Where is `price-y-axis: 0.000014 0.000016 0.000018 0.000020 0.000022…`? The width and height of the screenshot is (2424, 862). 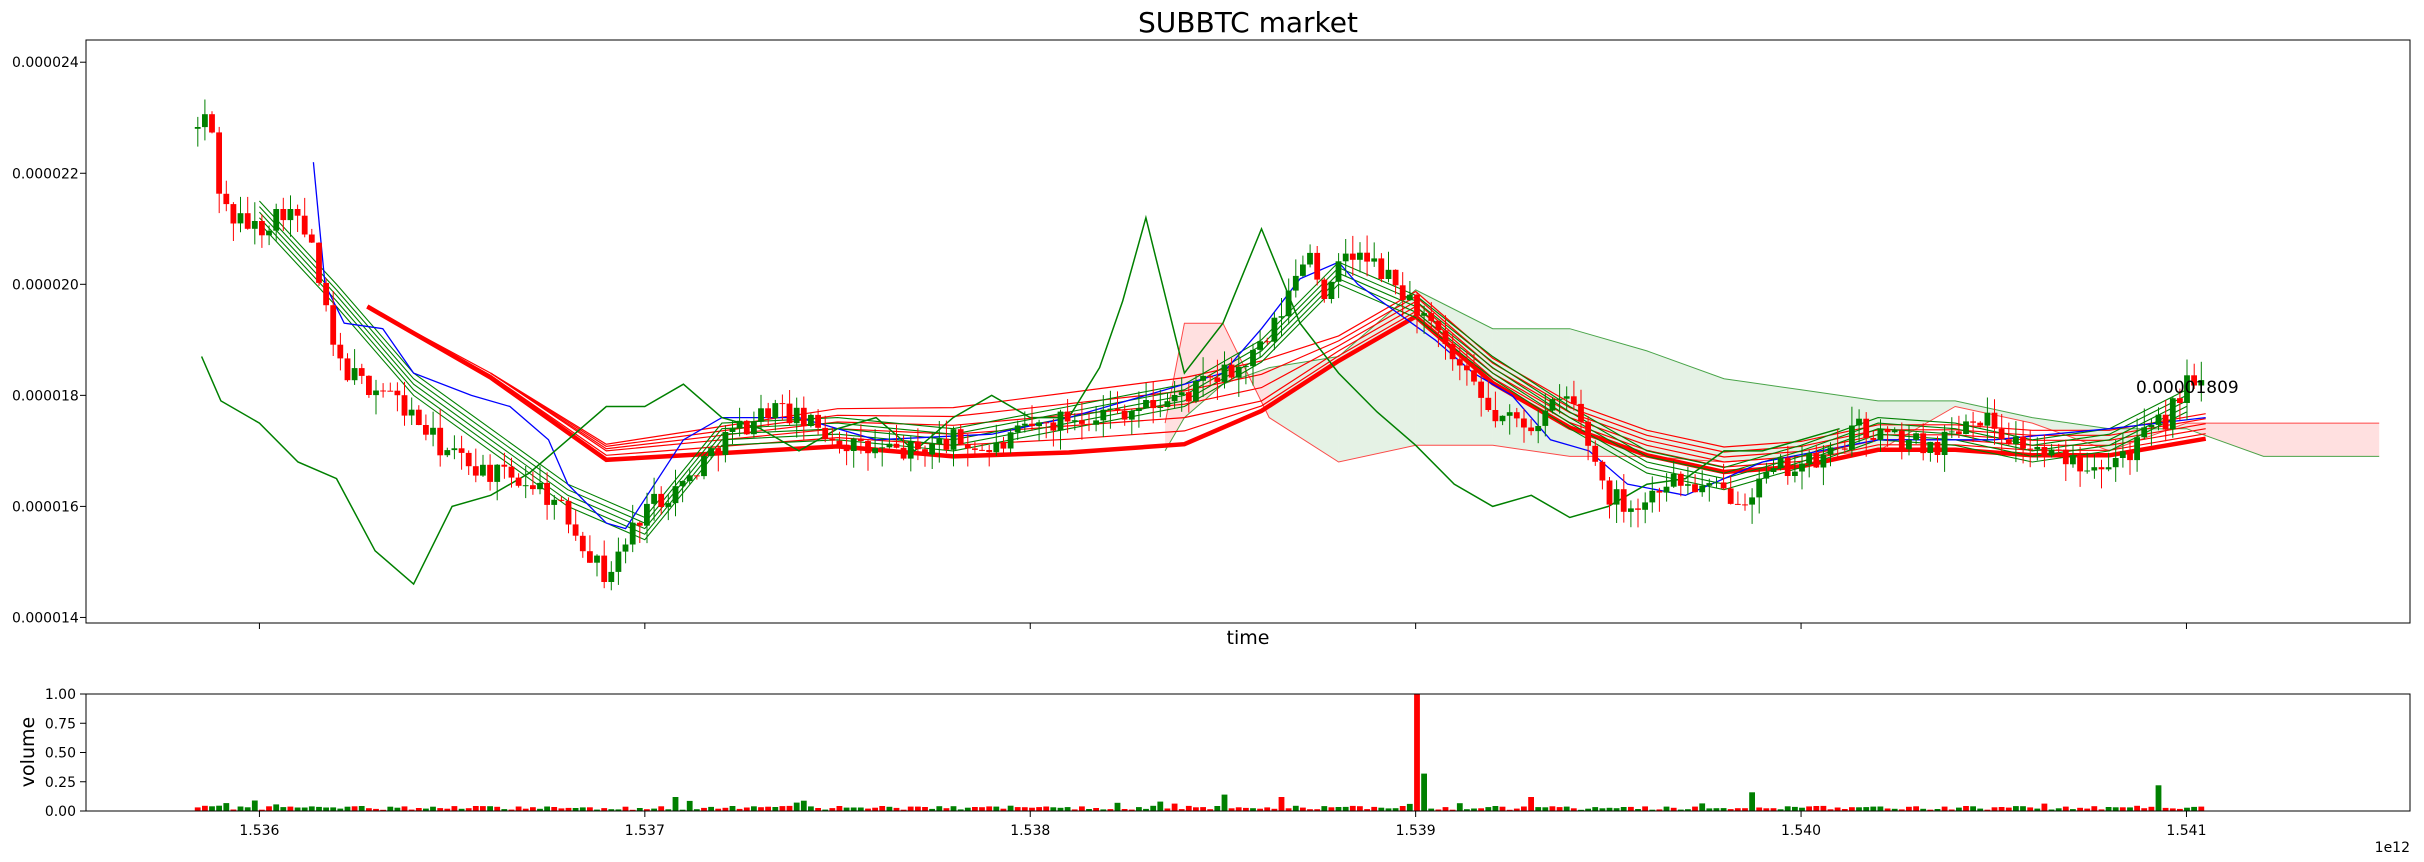 price-y-axis: 0.000014 0.000016 0.000018 0.000020 0.000022… is located at coordinates (49, 340).